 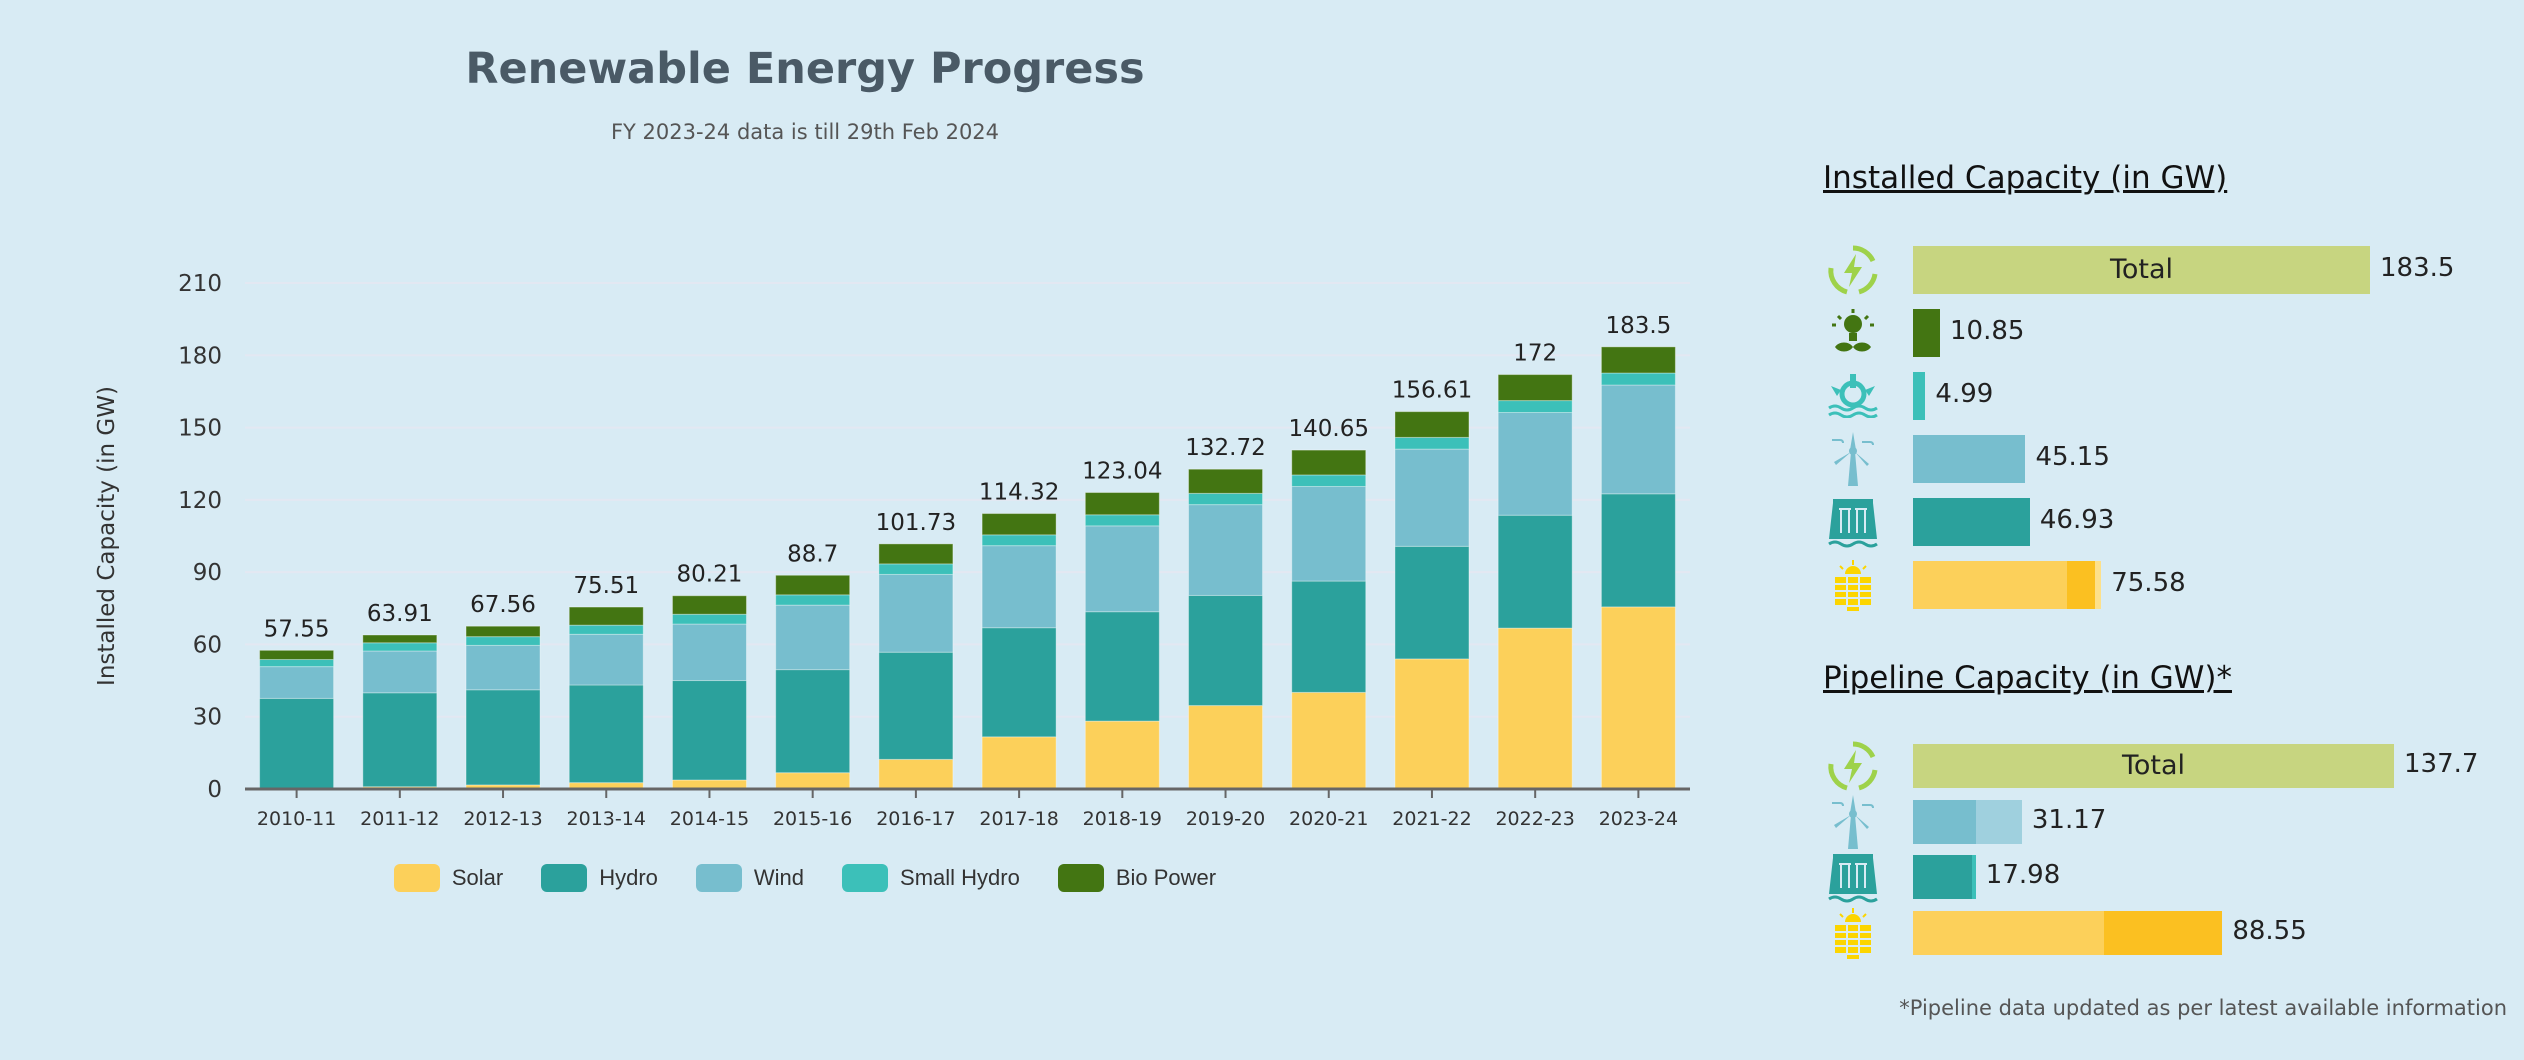 I want to click on x-tick-label: 2012-13, so click(x=502, y=819).